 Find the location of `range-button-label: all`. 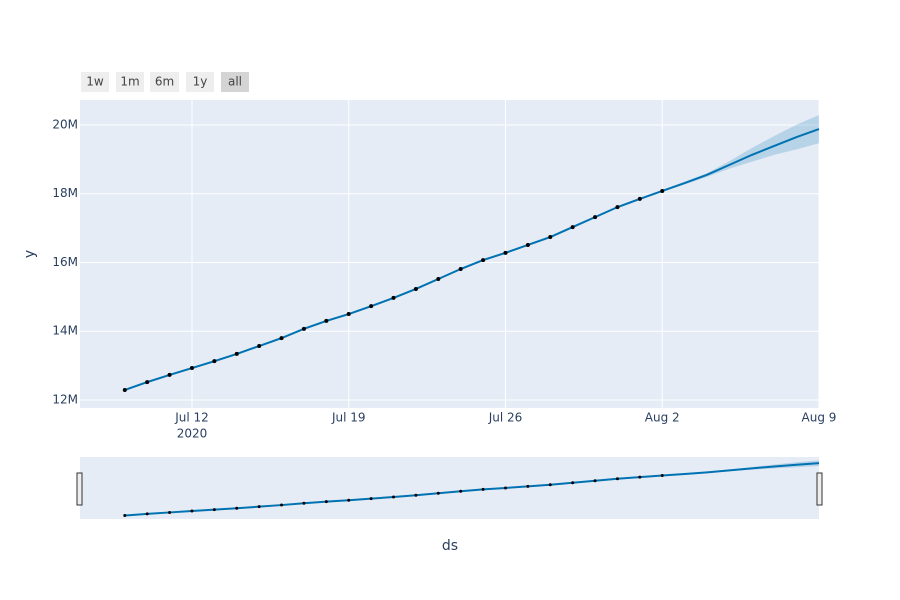

range-button-label: all is located at coordinates (235, 82).